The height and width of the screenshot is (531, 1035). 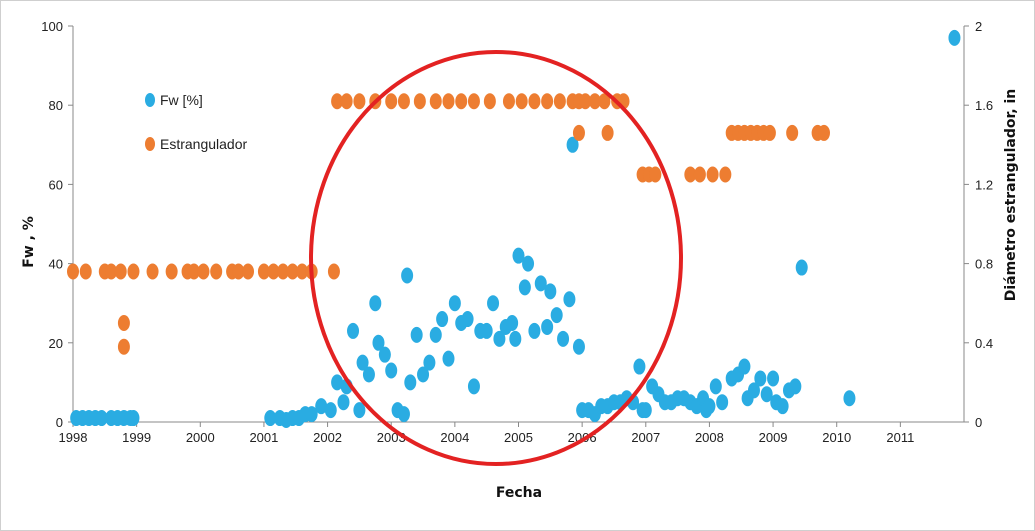 I want to click on x-tick-label: 2003, so click(x=391, y=437).